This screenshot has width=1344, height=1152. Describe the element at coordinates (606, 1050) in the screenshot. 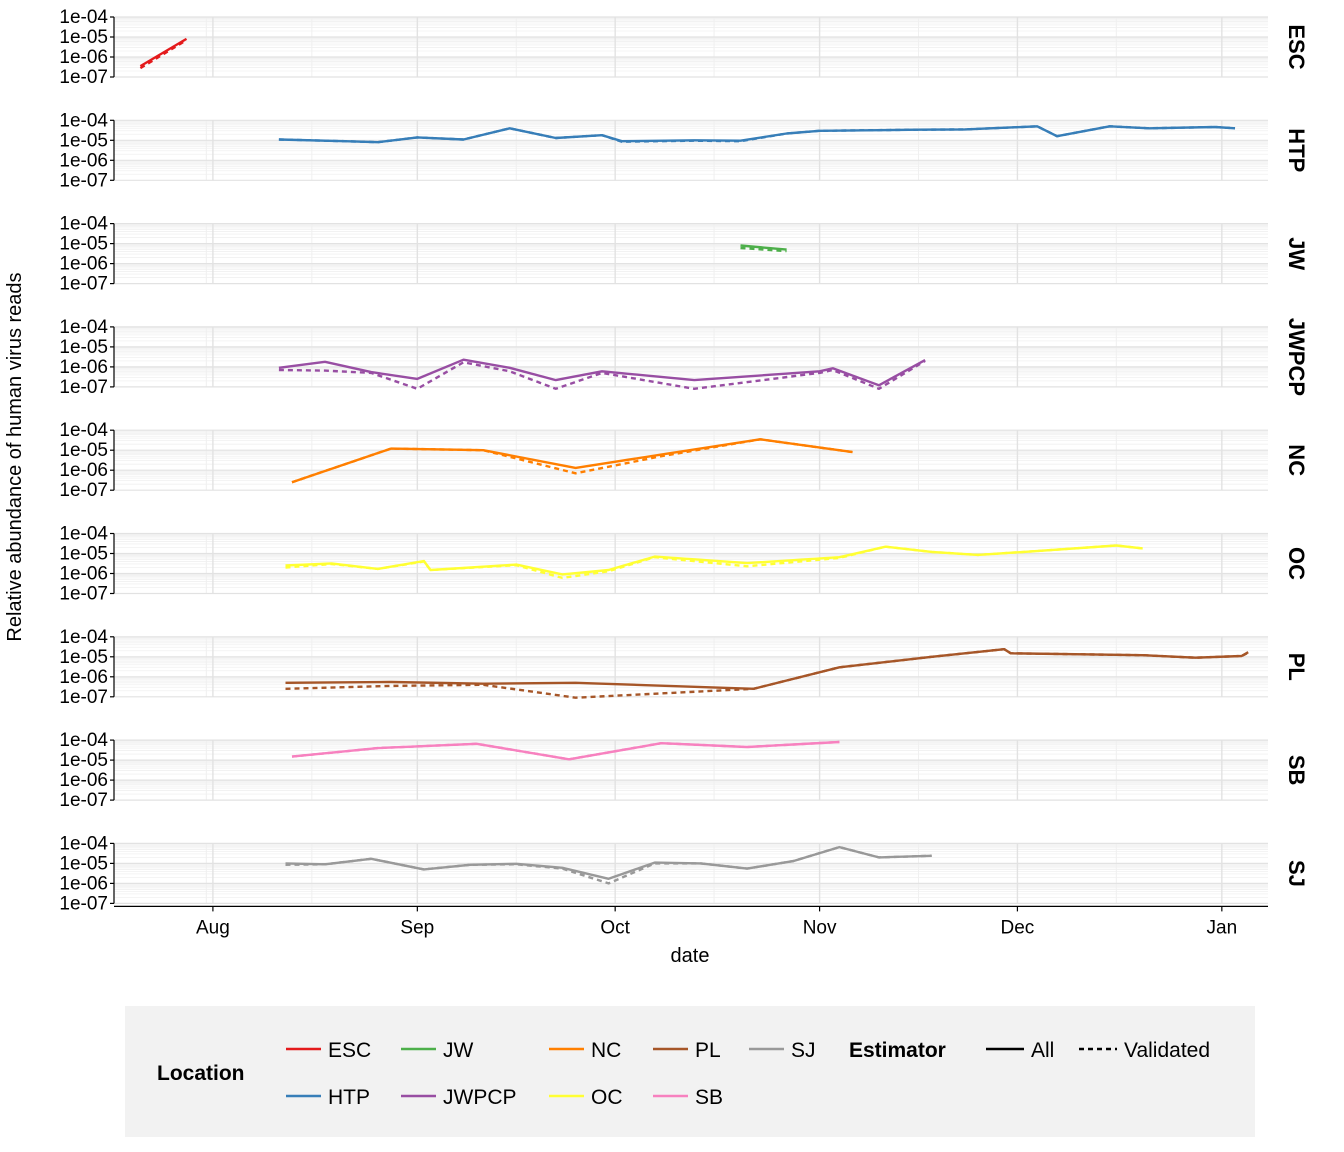

I see `legend-label-nc: NC` at that location.